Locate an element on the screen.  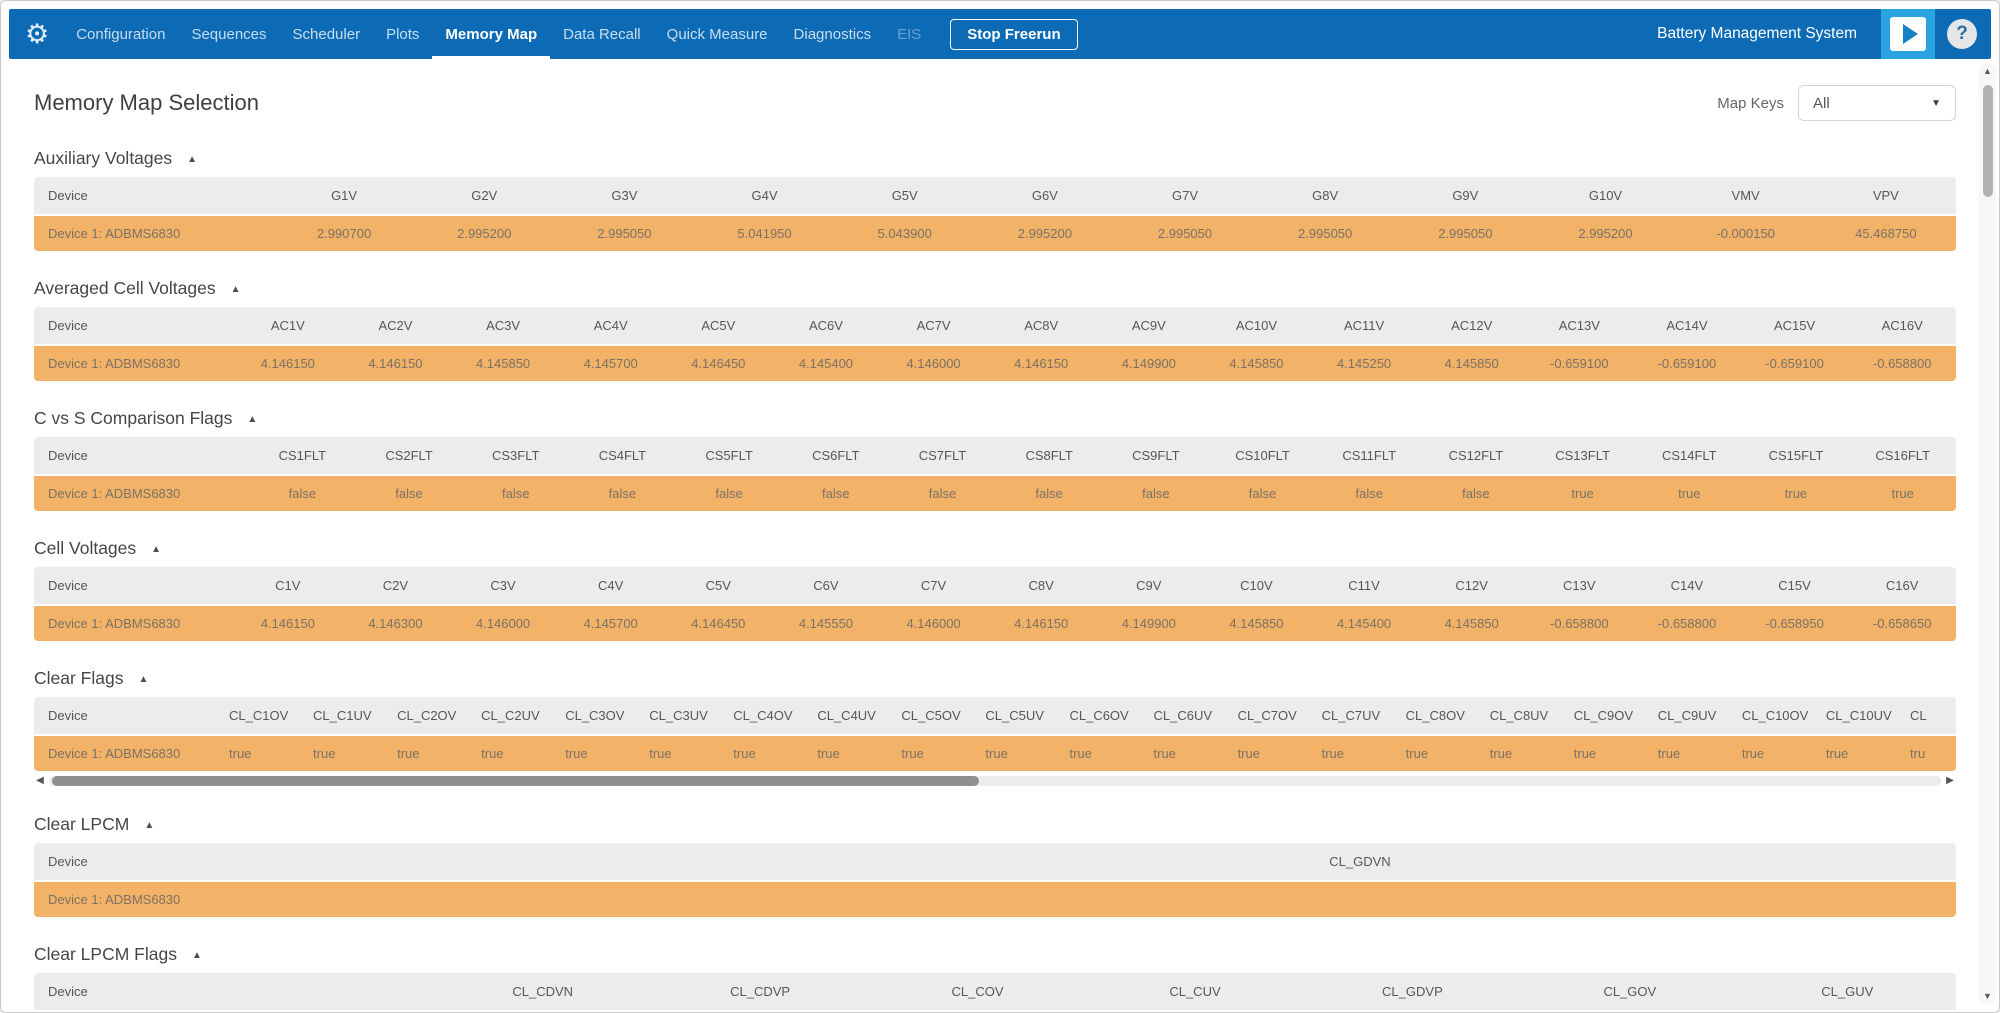
stop-freerun-button: Stop Freerun is located at coordinates (1014, 34).